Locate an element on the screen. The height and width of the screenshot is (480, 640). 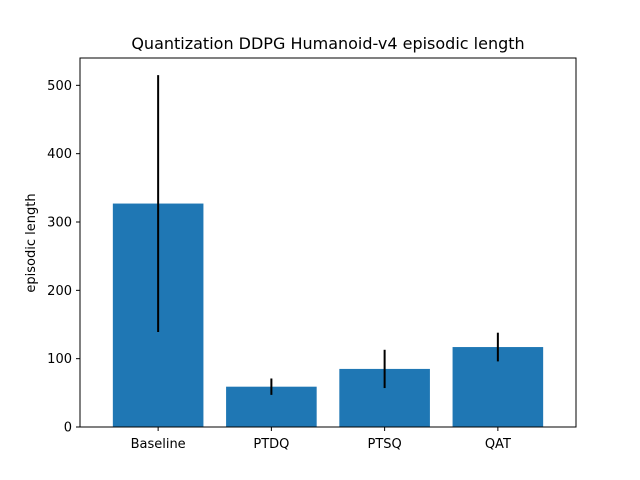
x-tick-label: PTSQ is located at coordinates (384, 444).